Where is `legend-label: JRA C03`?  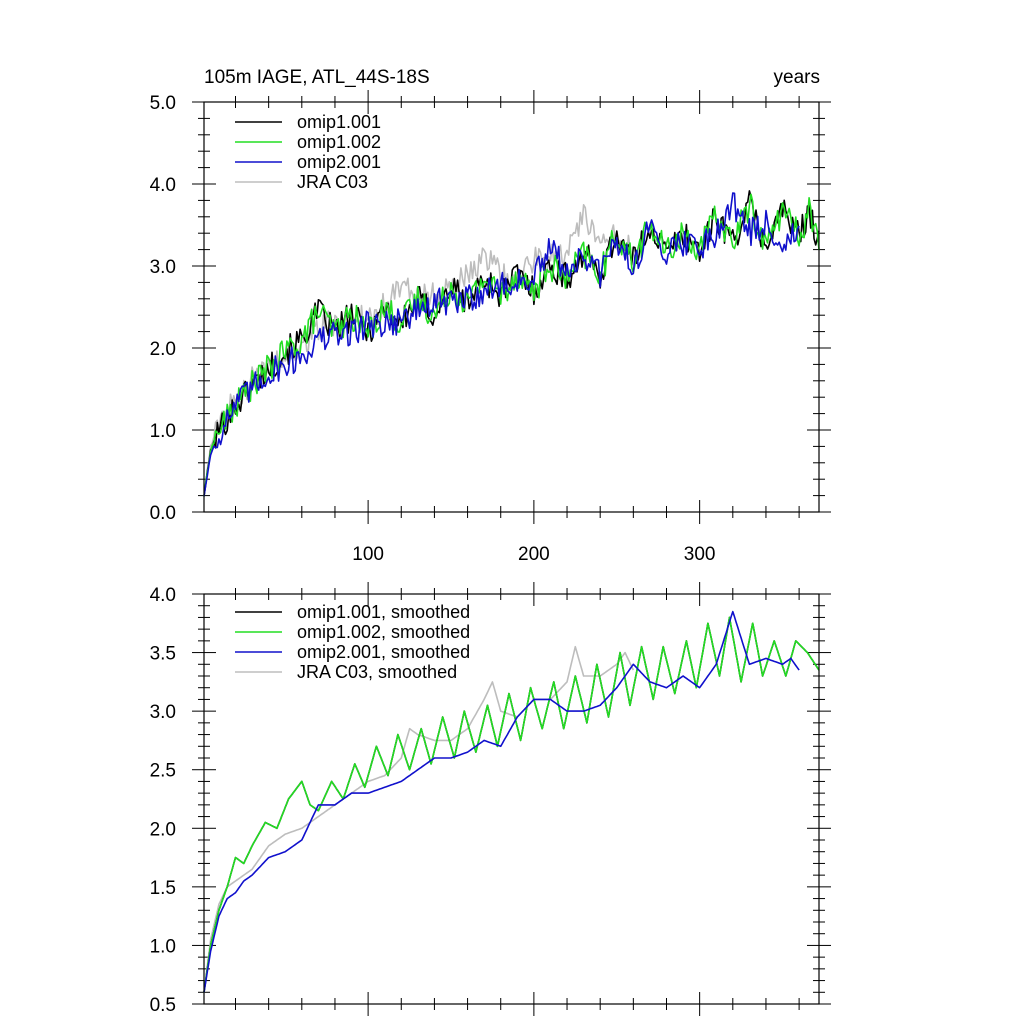 legend-label: JRA C03 is located at coordinates (332, 182).